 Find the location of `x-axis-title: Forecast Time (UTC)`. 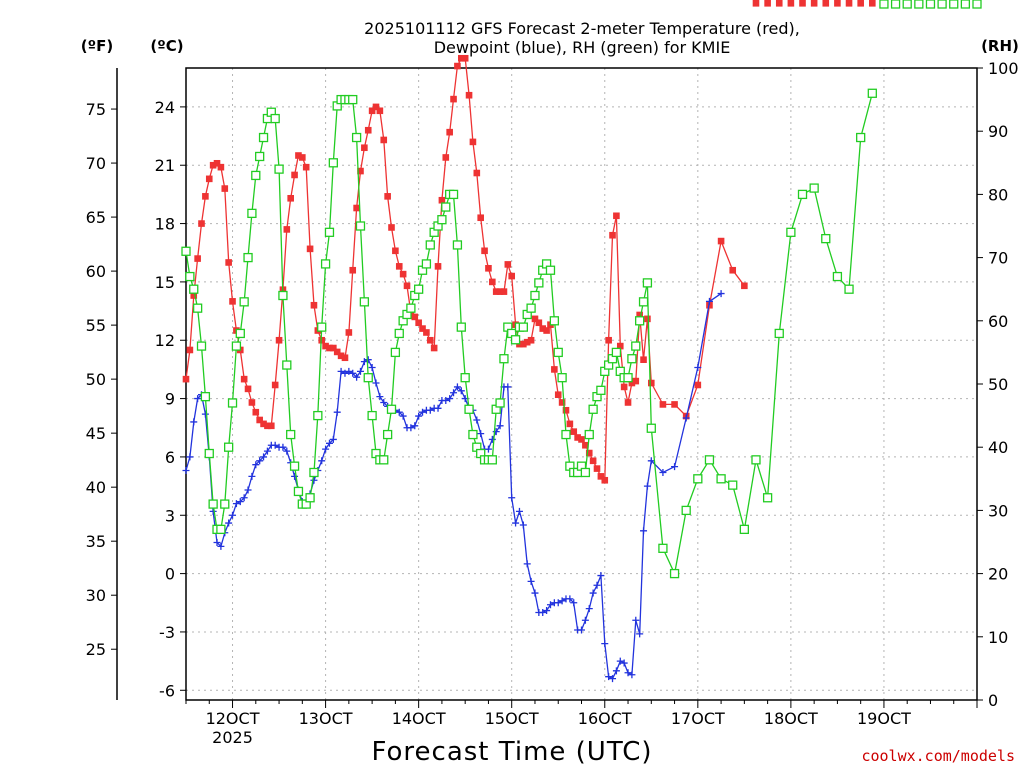

x-axis-title: Forecast Time (UTC) is located at coordinates (511, 752).